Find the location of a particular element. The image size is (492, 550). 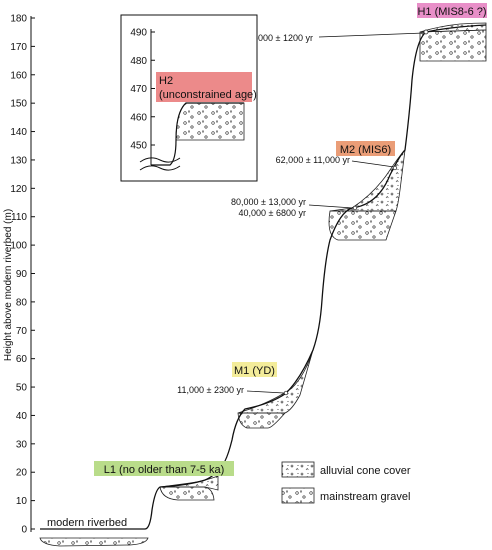

h1-label: H1 (MIS8-6 ?) is located at coordinates (452, 10).